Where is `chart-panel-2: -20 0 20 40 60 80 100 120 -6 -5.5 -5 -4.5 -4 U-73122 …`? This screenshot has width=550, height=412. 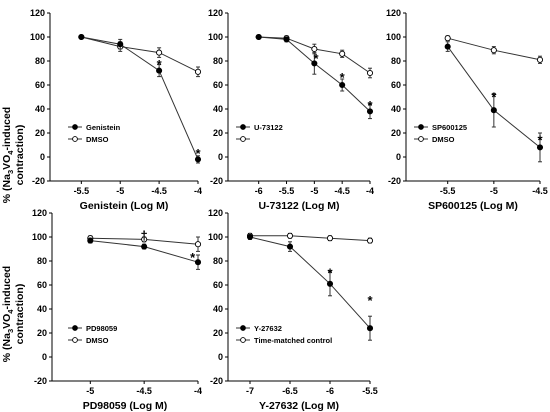
chart-panel-2: -20 0 20 40 60 80 100 120 -6 -5.5 -5 -4.5 -4 U-73122 … is located at coordinates (291, 110).